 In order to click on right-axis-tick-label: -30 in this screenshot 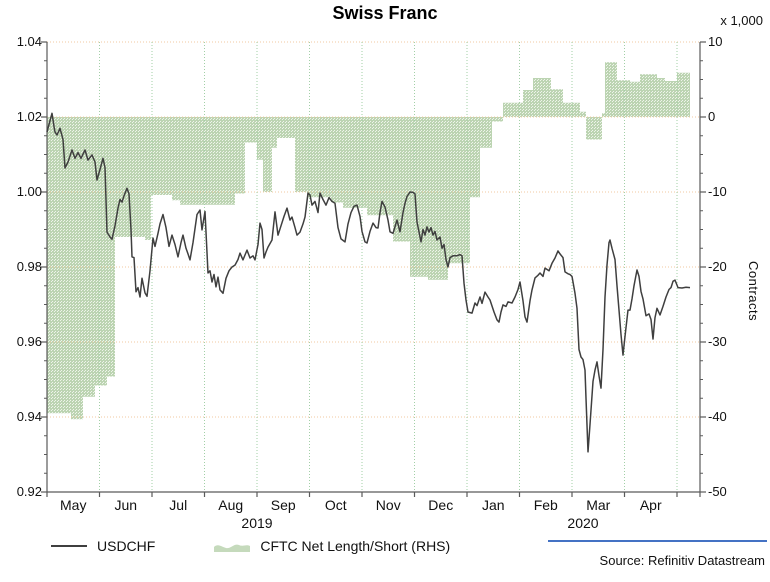, I will do `click(717, 341)`.